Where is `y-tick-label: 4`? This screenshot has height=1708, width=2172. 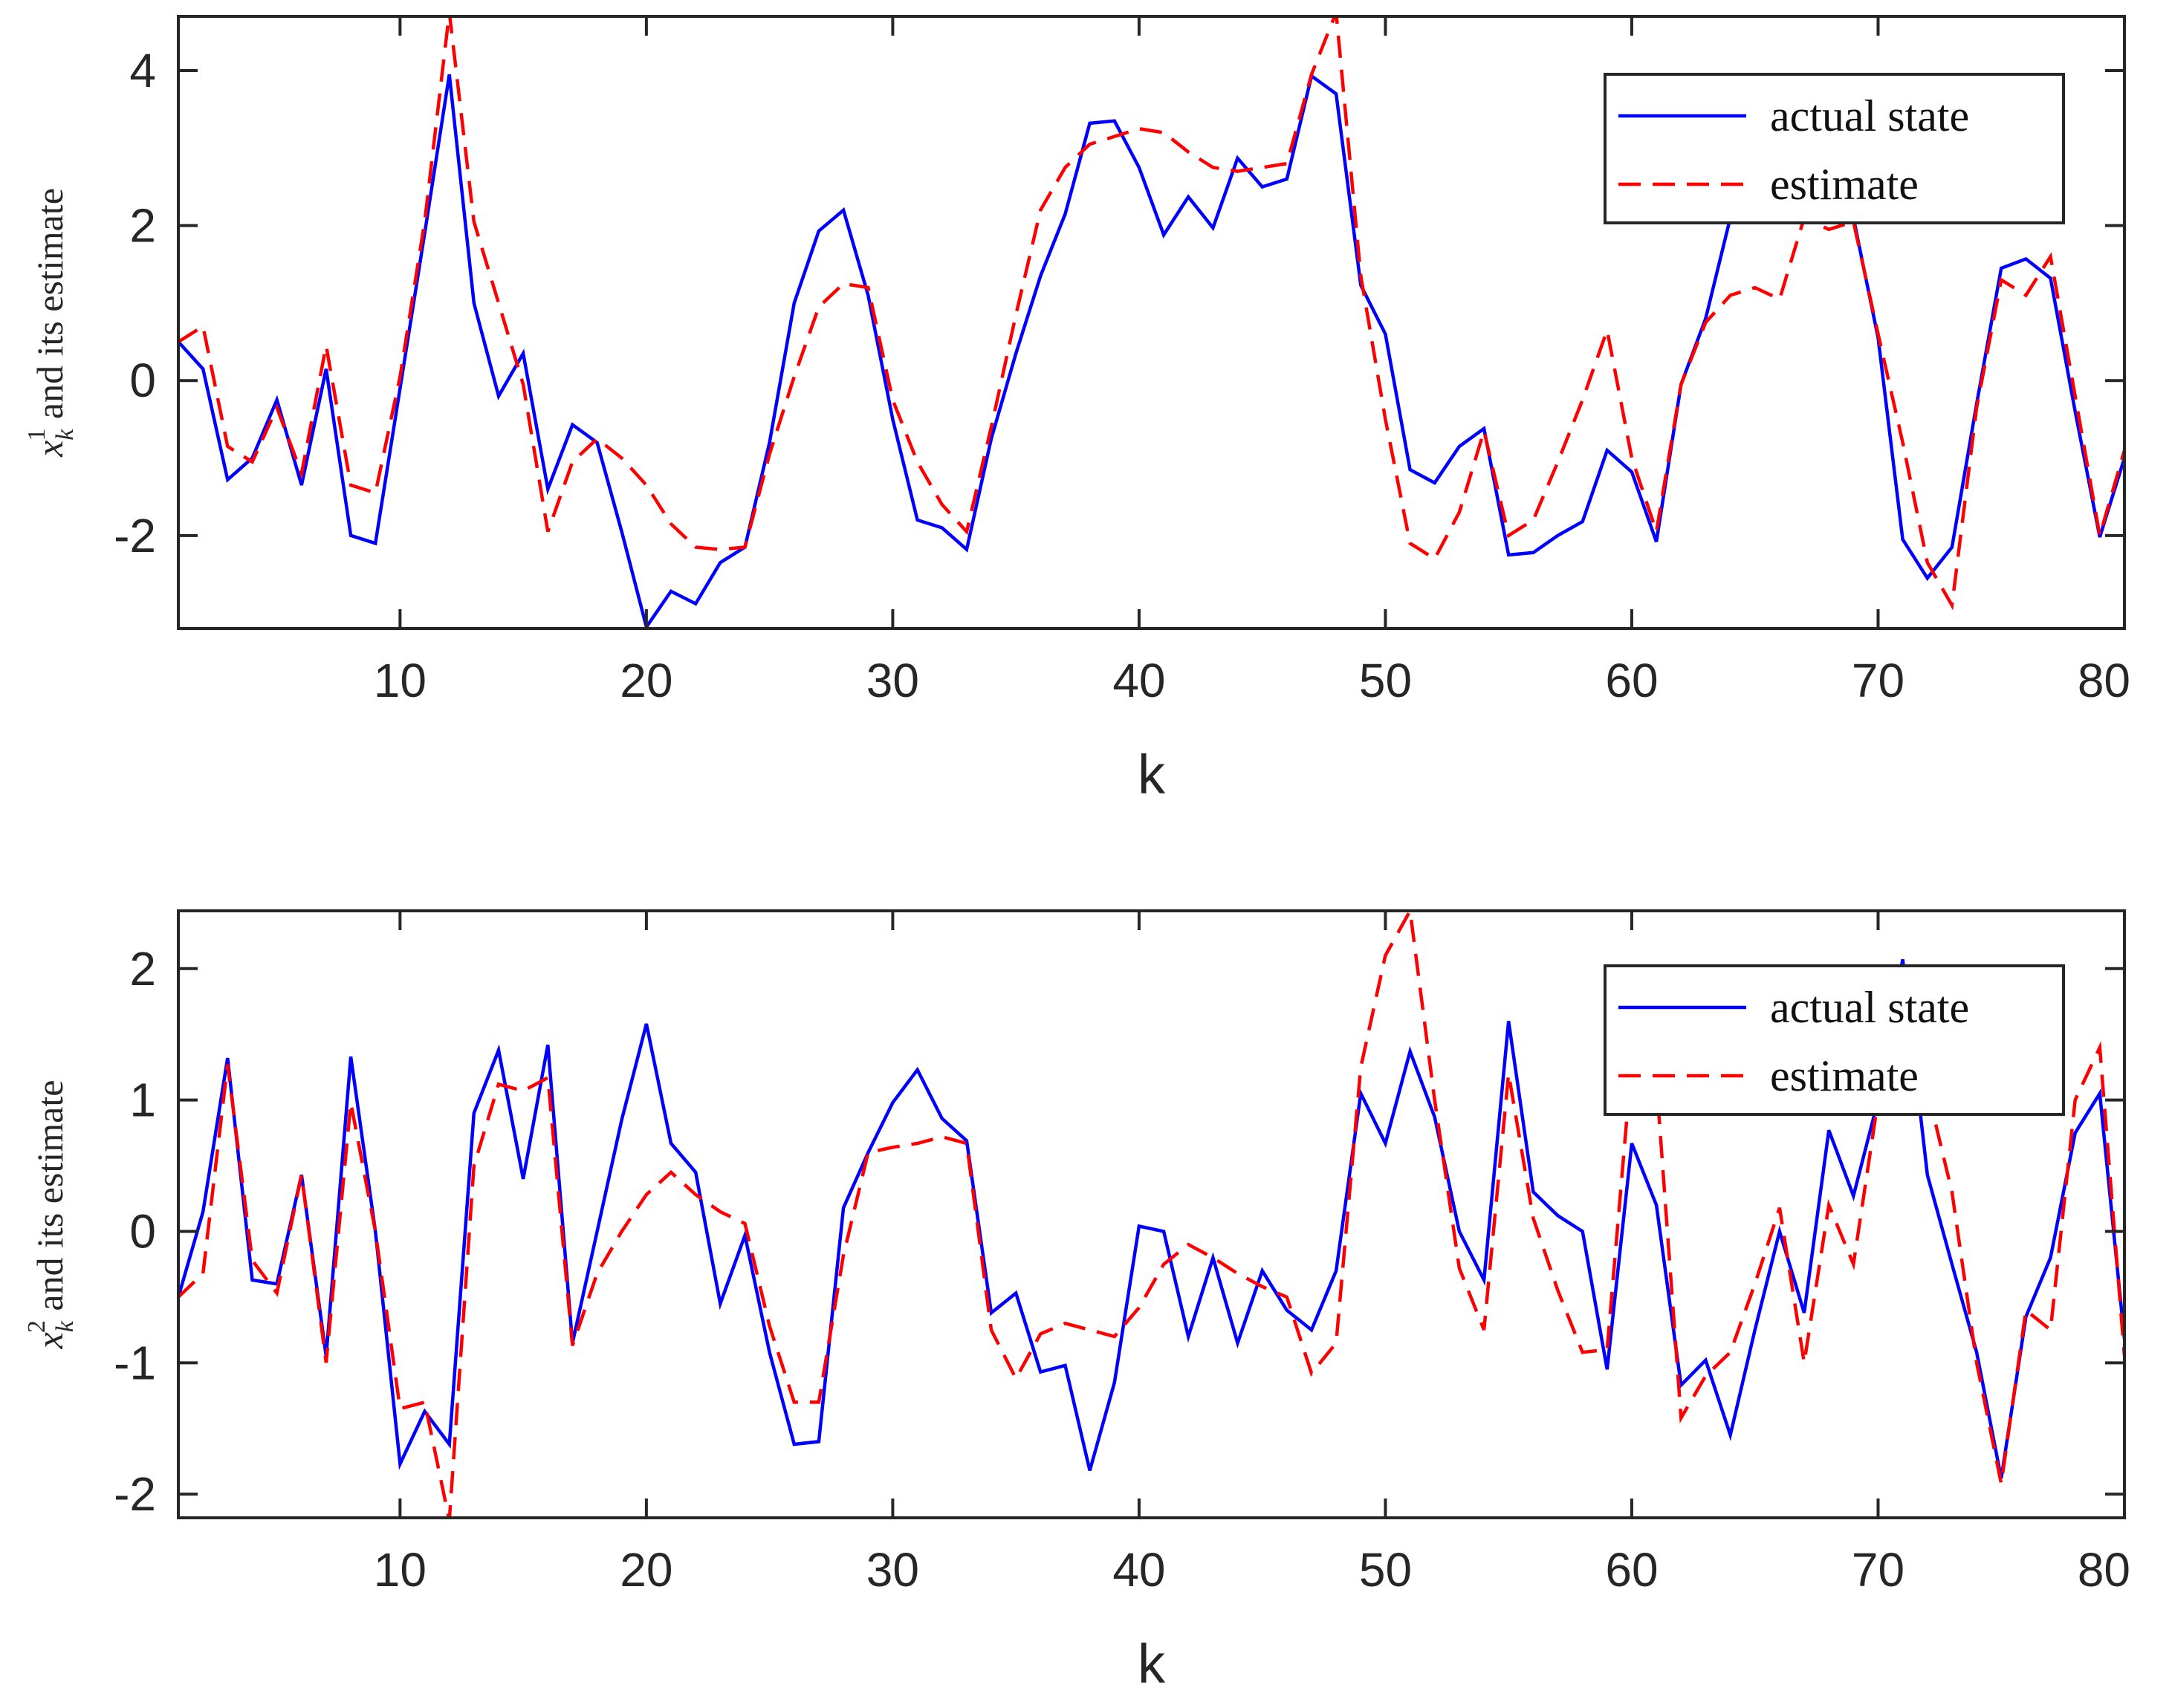 y-tick-label: 4 is located at coordinates (142, 70).